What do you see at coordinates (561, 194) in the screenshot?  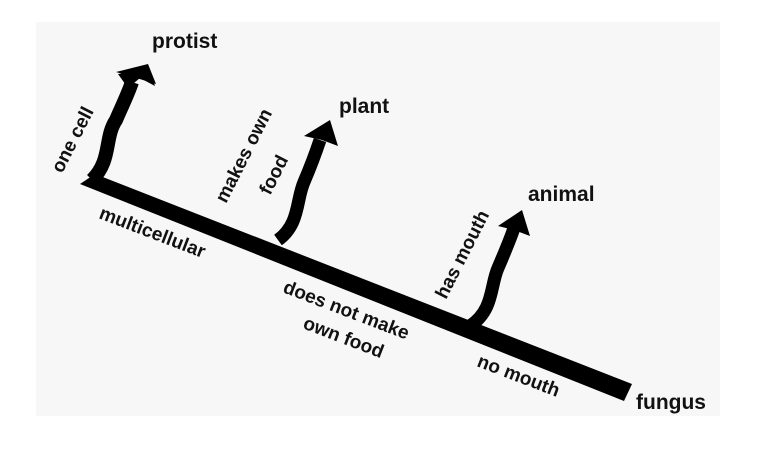 I see `leaf-label-animal: animal` at bounding box center [561, 194].